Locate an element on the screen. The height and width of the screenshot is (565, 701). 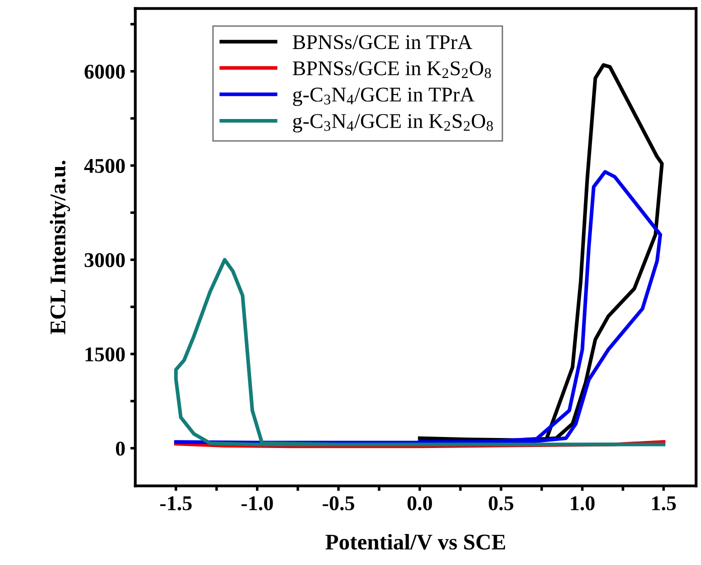
x-tick-label: -0.5 is located at coordinates (338, 503).